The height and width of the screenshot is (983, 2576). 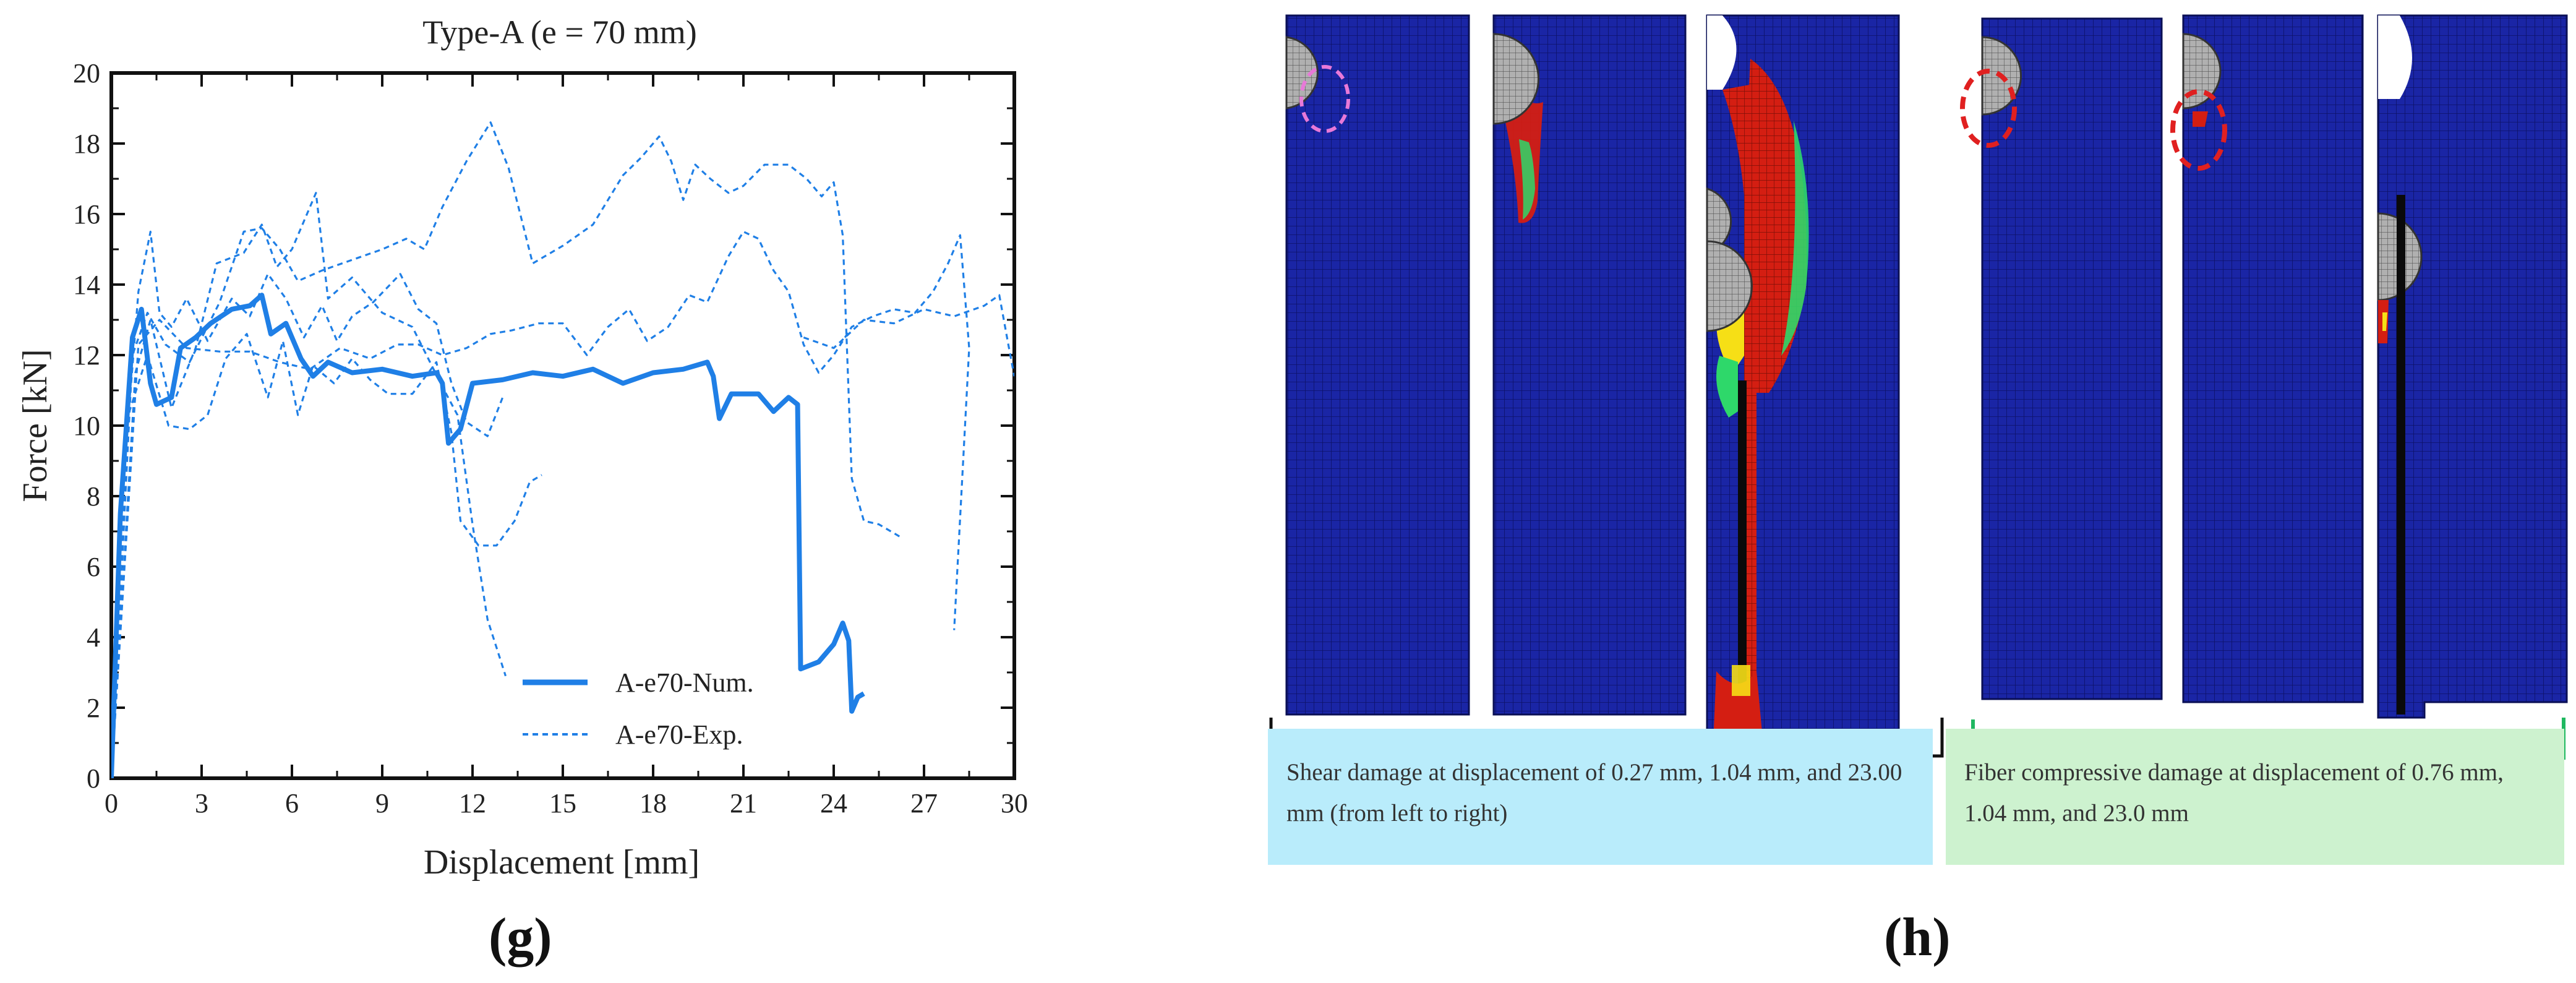 What do you see at coordinates (1917, 938) in the screenshot?
I see `panel-label-h: (h)` at bounding box center [1917, 938].